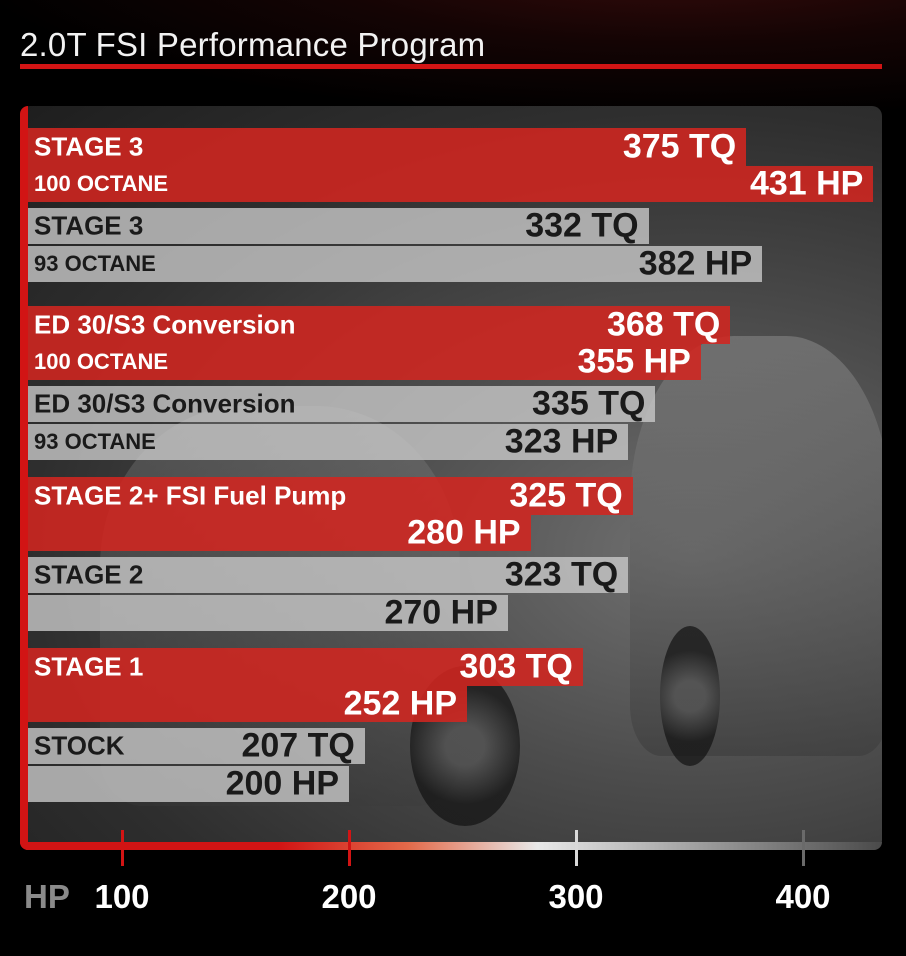 The image size is (906, 956). What do you see at coordinates (576, 896) in the screenshot?
I see `axis-tick-label: 300` at bounding box center [576, 896].